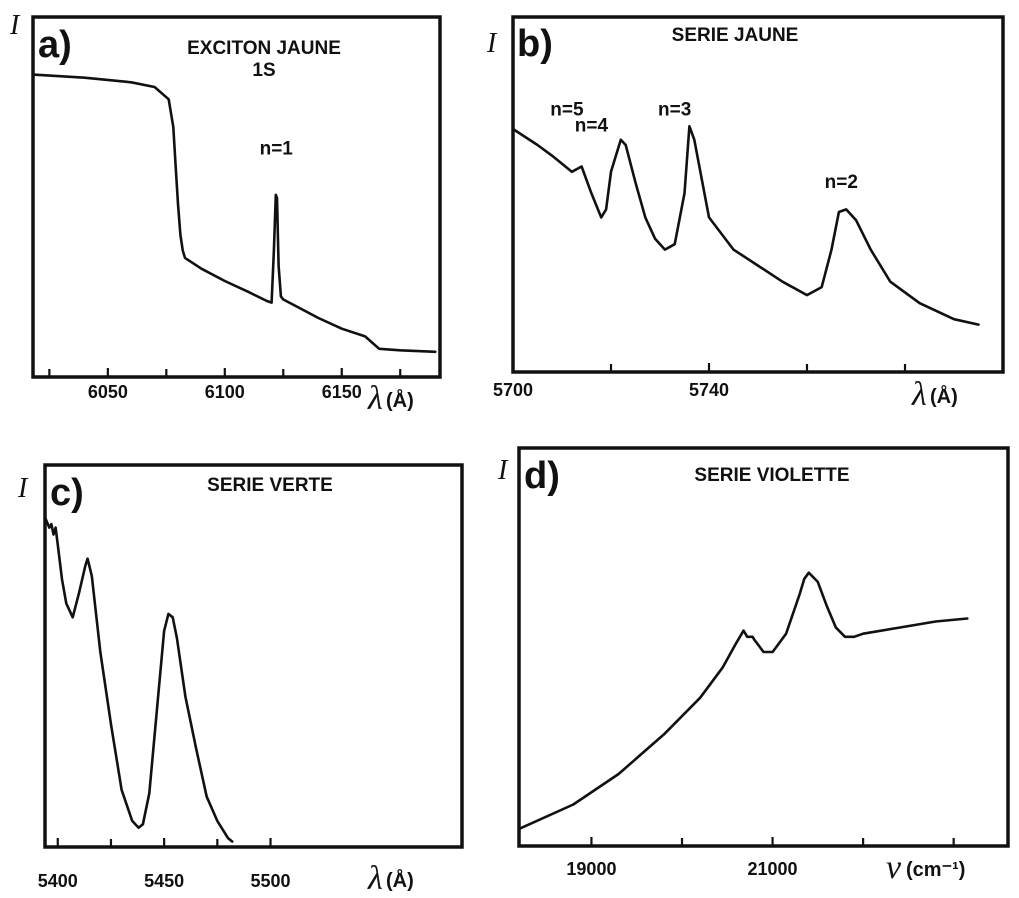 This screenshot has width=1019, height=898. Describe the element at coordinates (58, 881) in the screenshot. I see `panel-c-xtick-label: 5400` at that location.